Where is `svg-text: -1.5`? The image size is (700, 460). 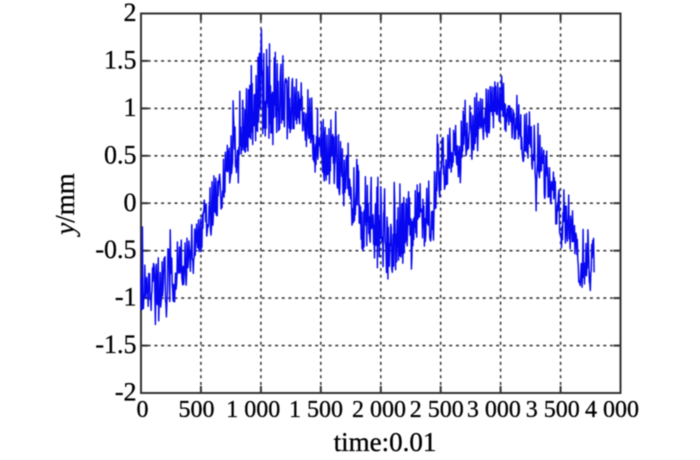
svg-text: -1.5 is located at coordinates (115, 344).